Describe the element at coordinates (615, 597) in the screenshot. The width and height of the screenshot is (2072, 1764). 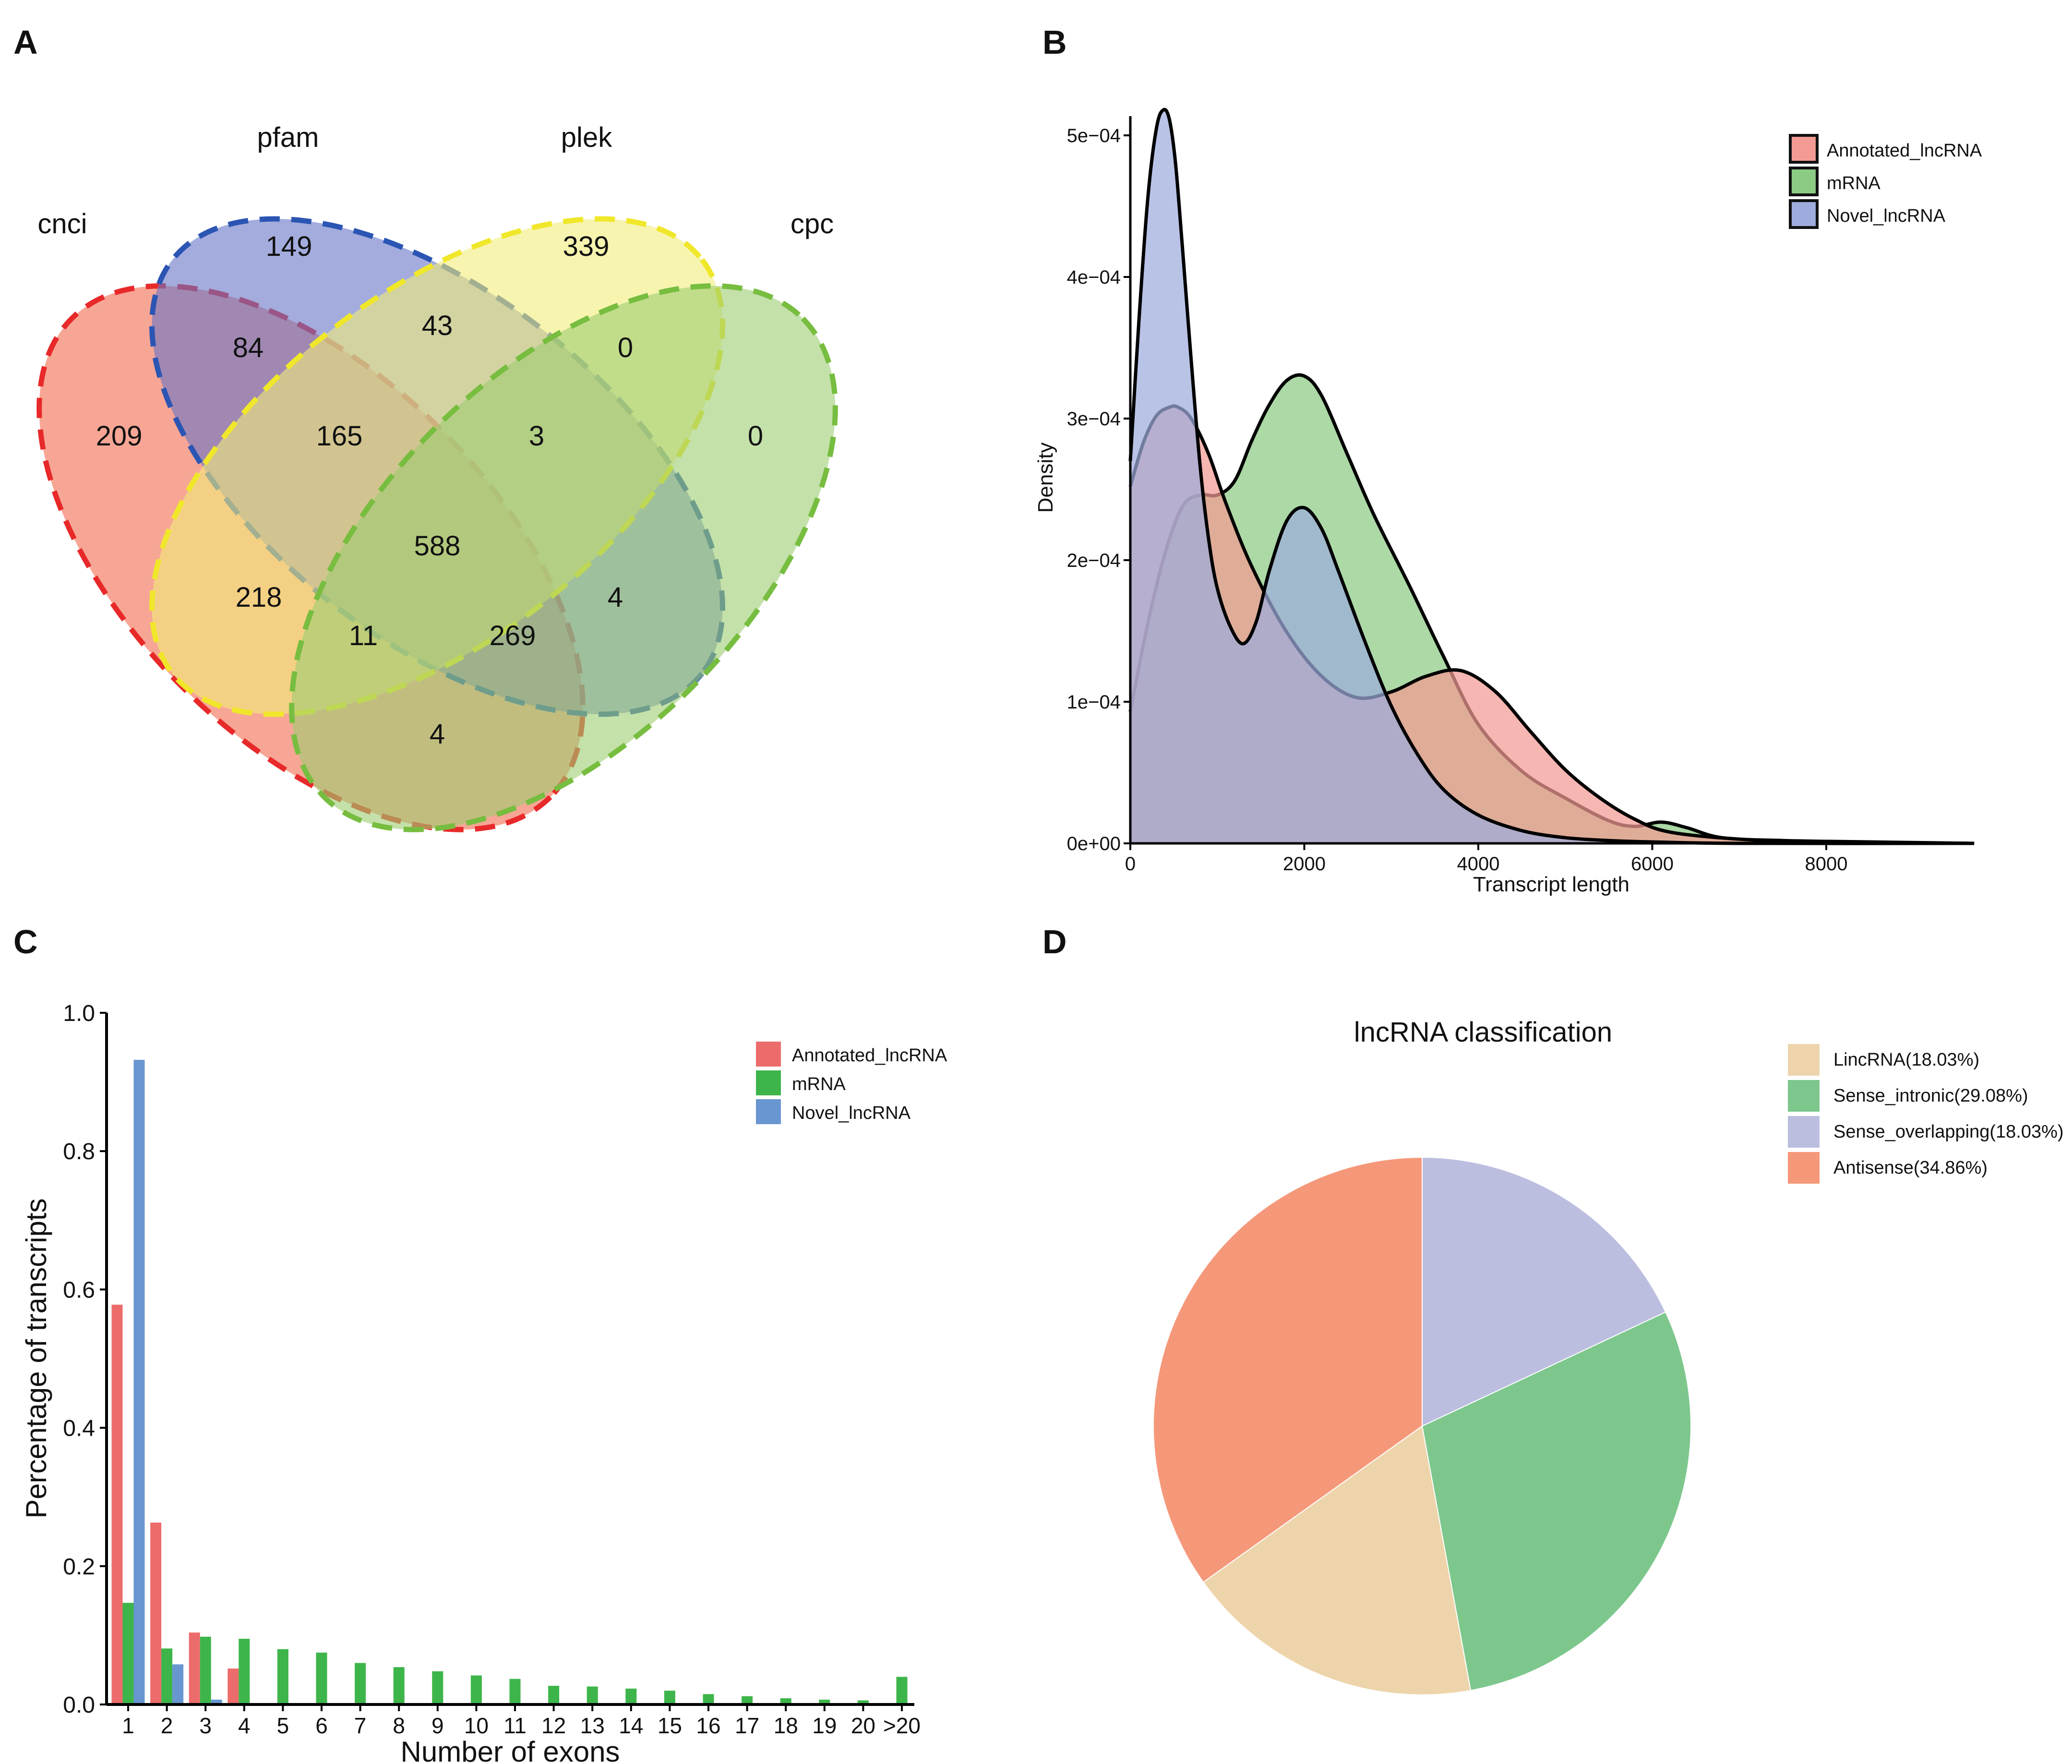
I see `venn-region-pfam-cpc: 4` at that location.